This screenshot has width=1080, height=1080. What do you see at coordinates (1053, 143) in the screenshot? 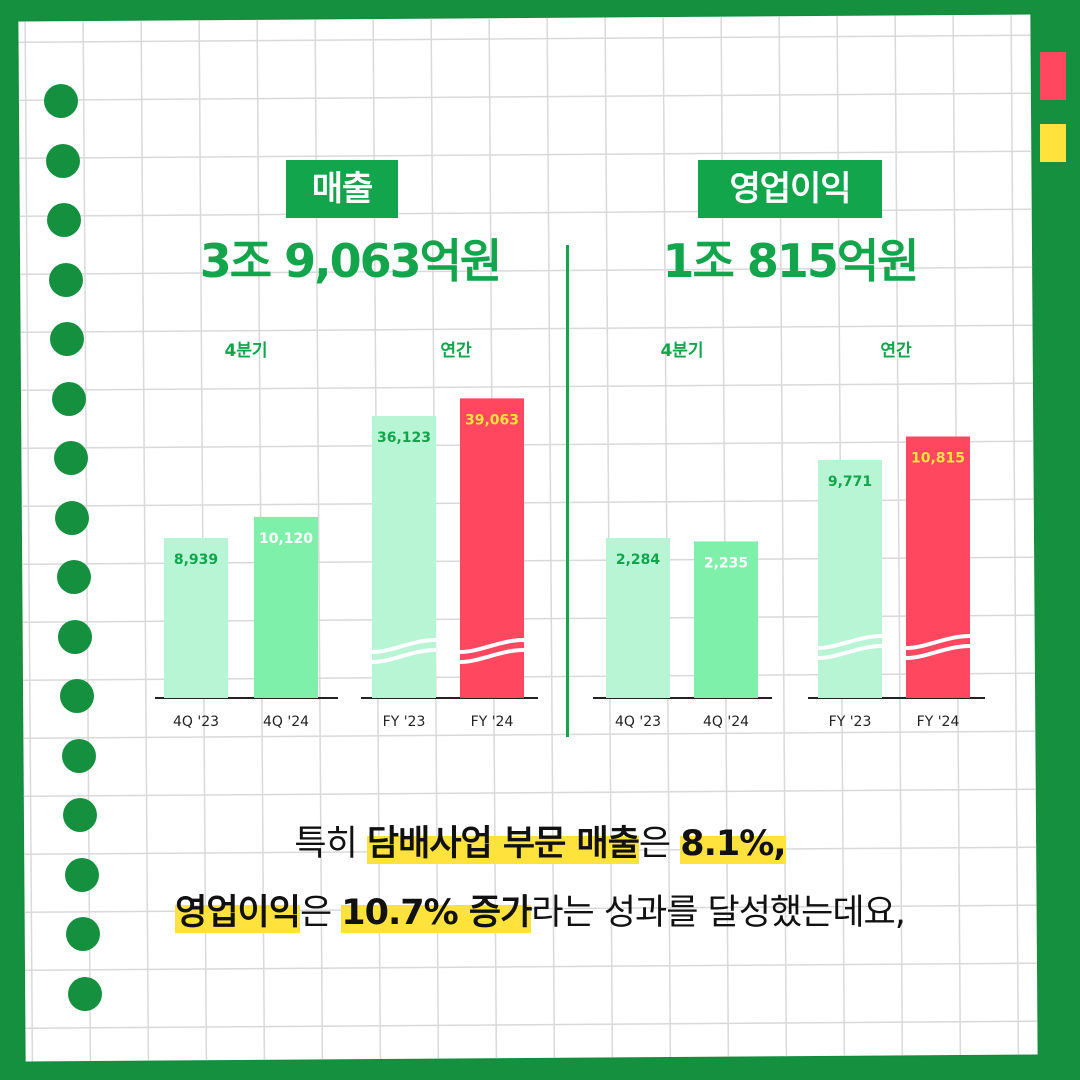
I see `yellow-tab` at bounding box center [1053, 143].